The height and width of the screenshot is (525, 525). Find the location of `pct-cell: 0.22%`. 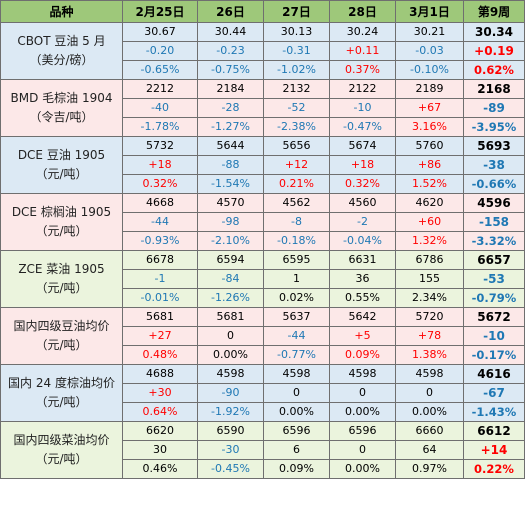

pct-cell: 0.22% is located at coordinates (494, 469).